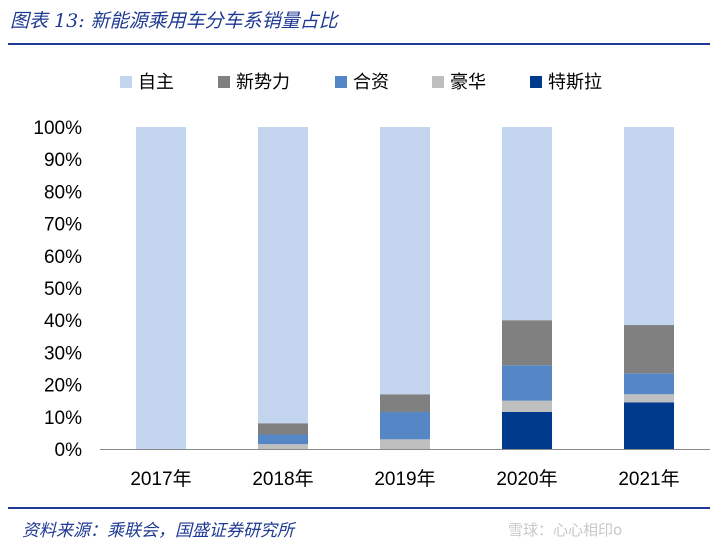 This screenshot has height=558, width=717. Describe the element at coordinates (63, 321) in the screenshot. I see `y-tick-label: 40%` at that location.